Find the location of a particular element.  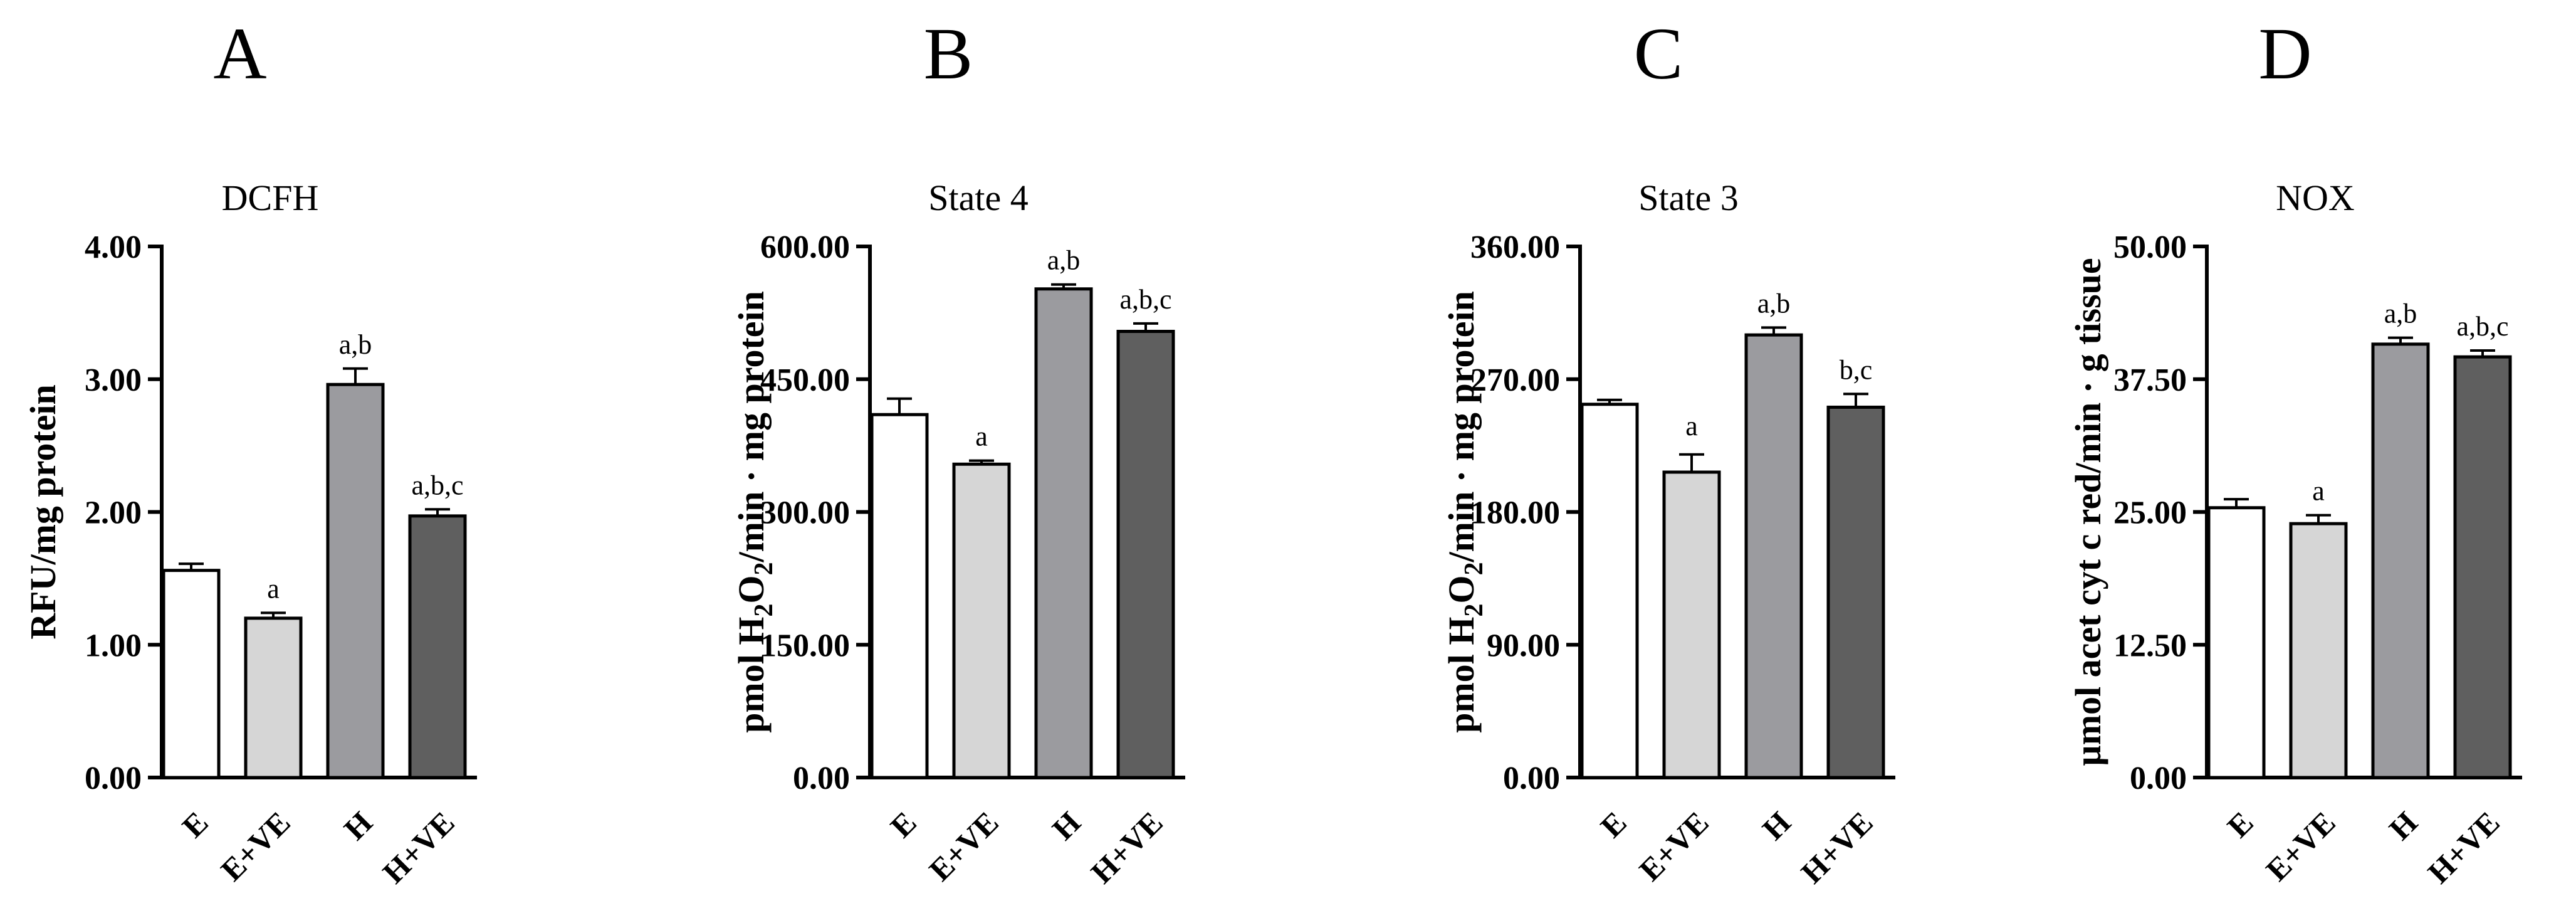

panel-letter: A is located at coordinates (239, 54).